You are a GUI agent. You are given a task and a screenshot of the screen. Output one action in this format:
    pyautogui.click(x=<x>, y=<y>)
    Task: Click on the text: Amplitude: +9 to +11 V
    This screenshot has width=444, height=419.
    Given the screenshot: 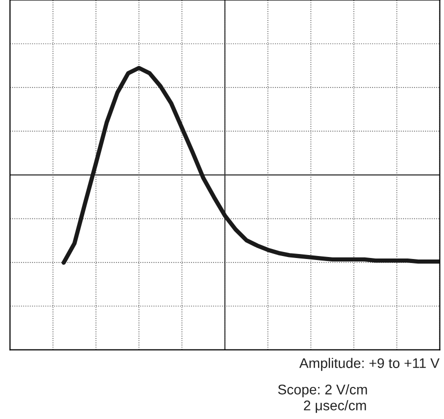 What is the action you would take?
    pyautogui.click(x=369, y=364)
    